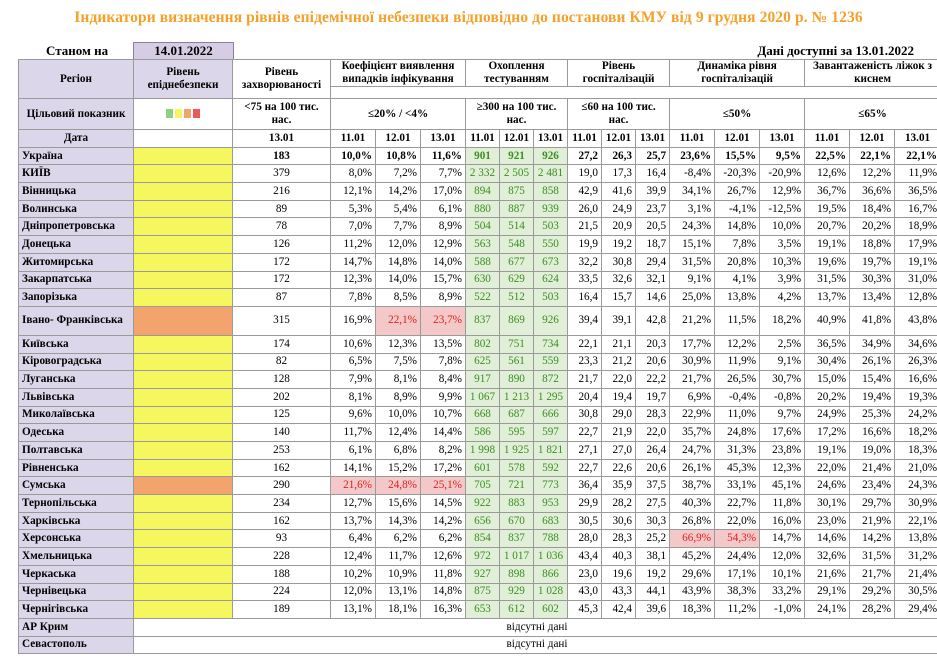  What do you see at coordinates (653, 362) in the screenshot?
I see `hosp-value: 20,6` at bounding box center [653, 362].